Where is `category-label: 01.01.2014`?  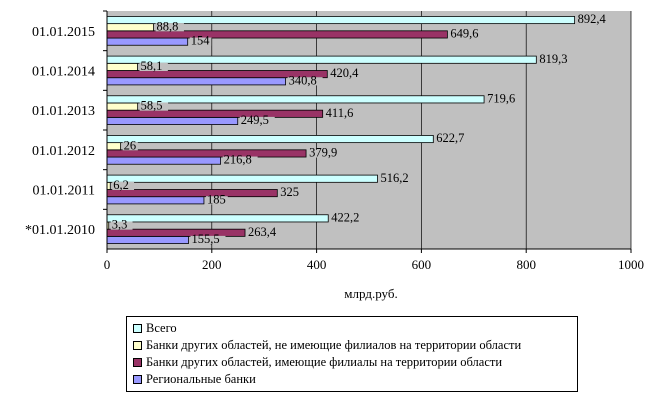 category-label: 01.01.2014 is located at coordinates (63, 72).